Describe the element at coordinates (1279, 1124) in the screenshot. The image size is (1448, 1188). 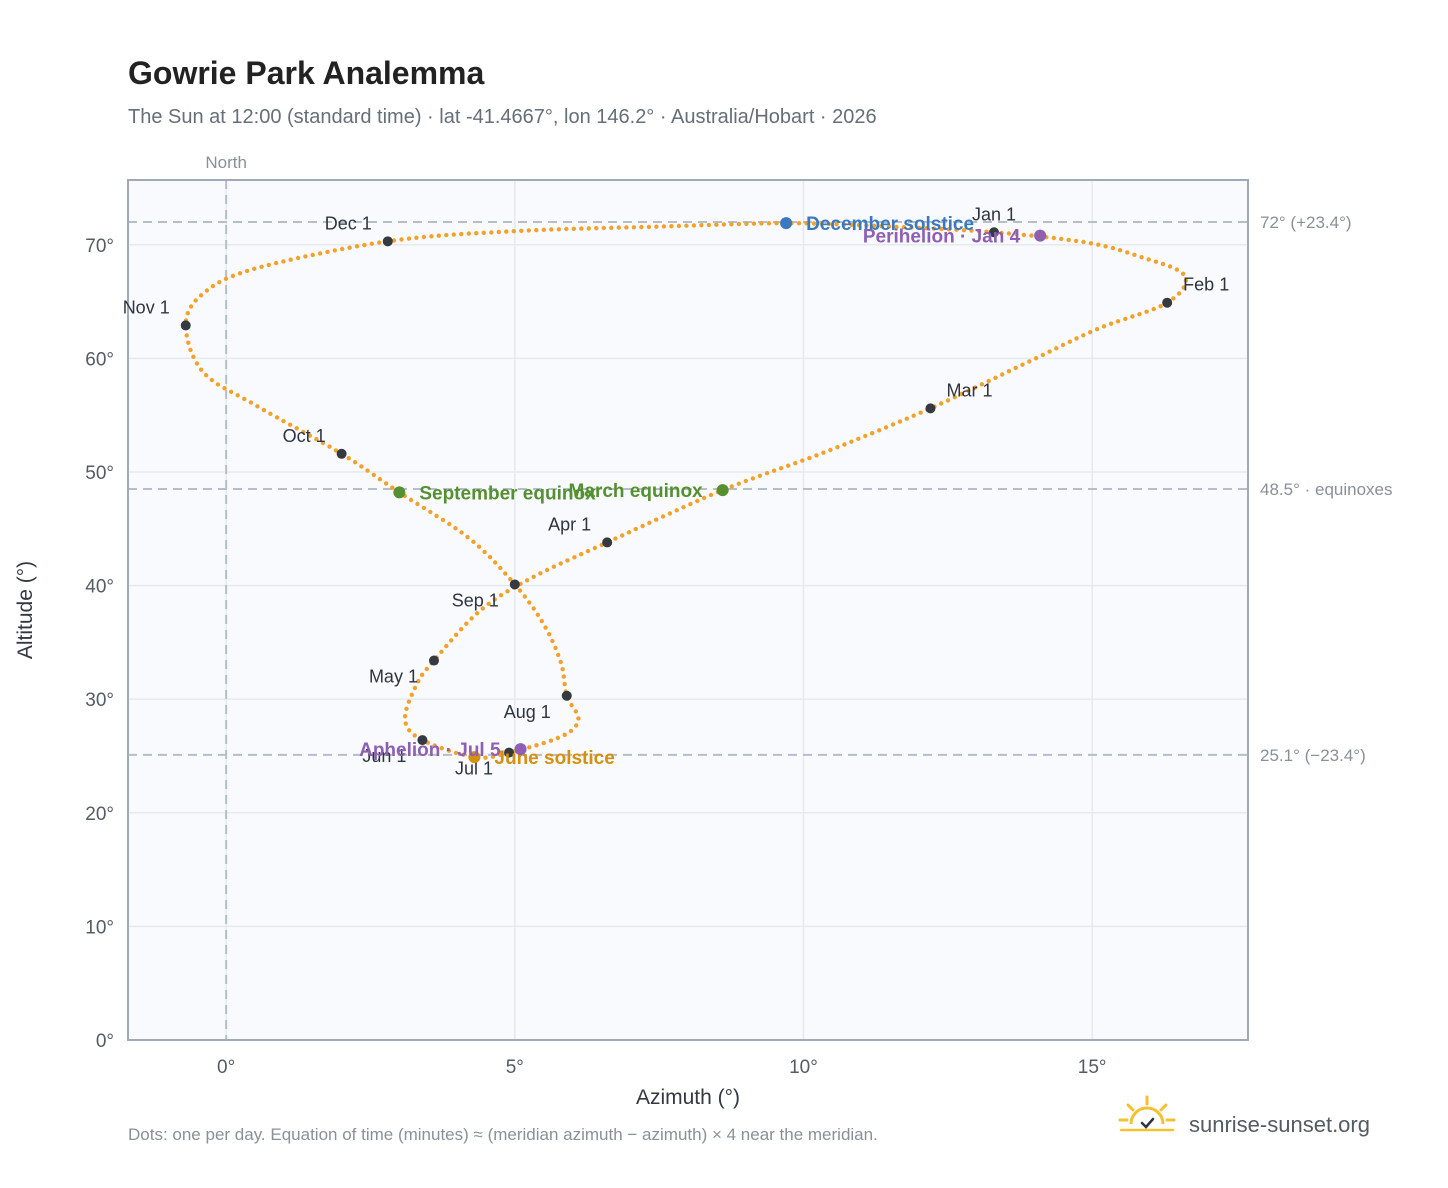
I see `brand-name: sunrise-sunset.org` at that location.